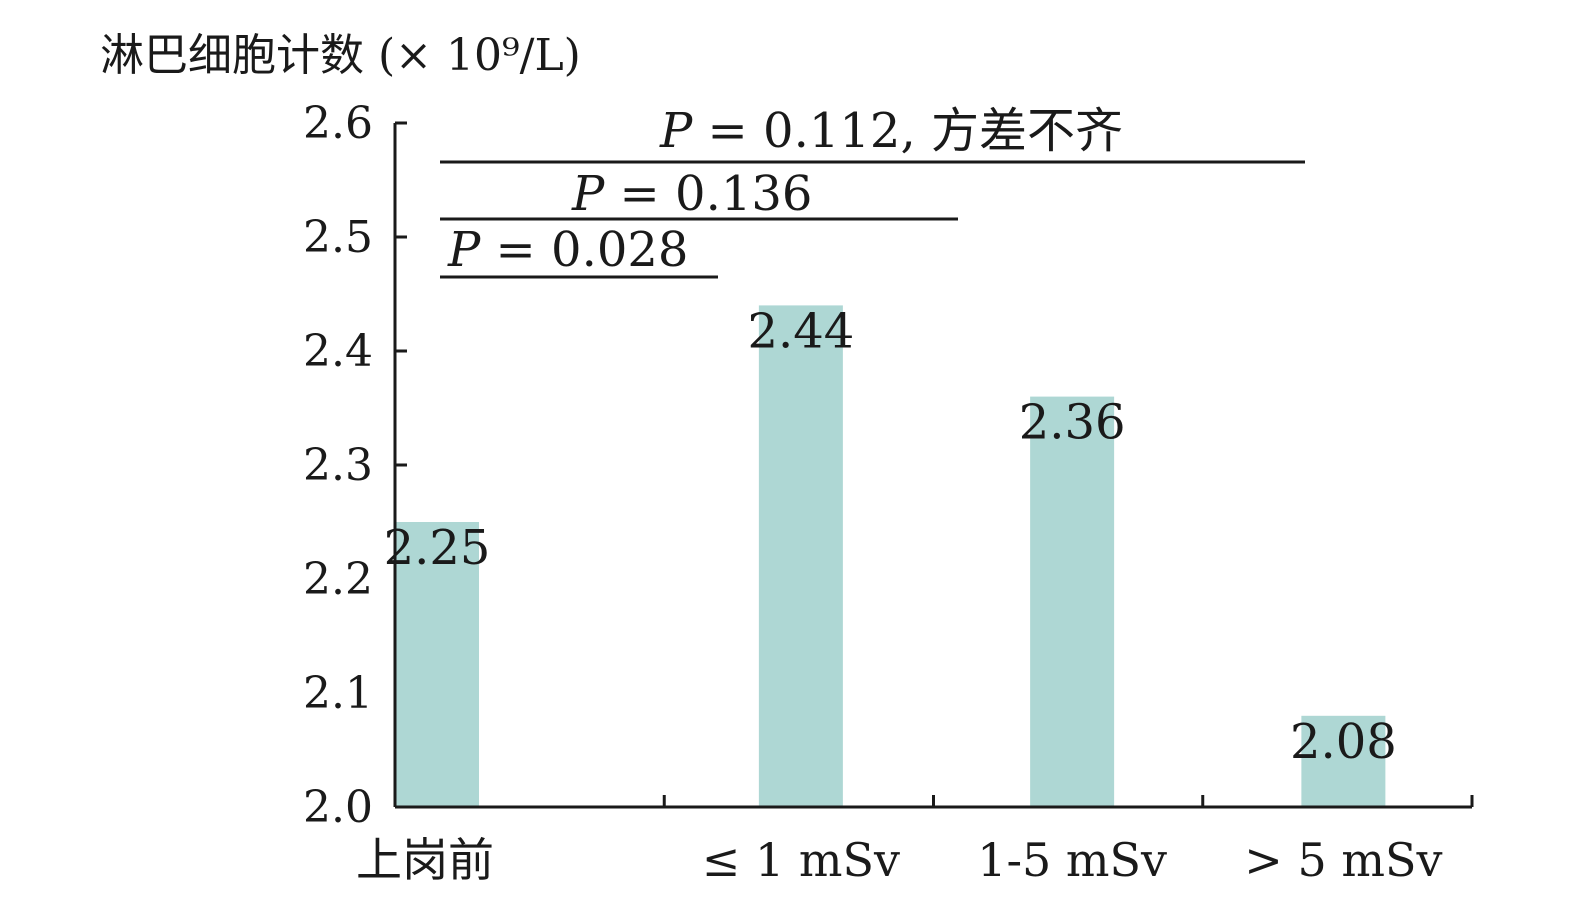 This screenshot has width=1575, height=902. Describe the element at coordinates (338, 351) in the screenshot. I see `y-tick-label: 2.4` at that location.